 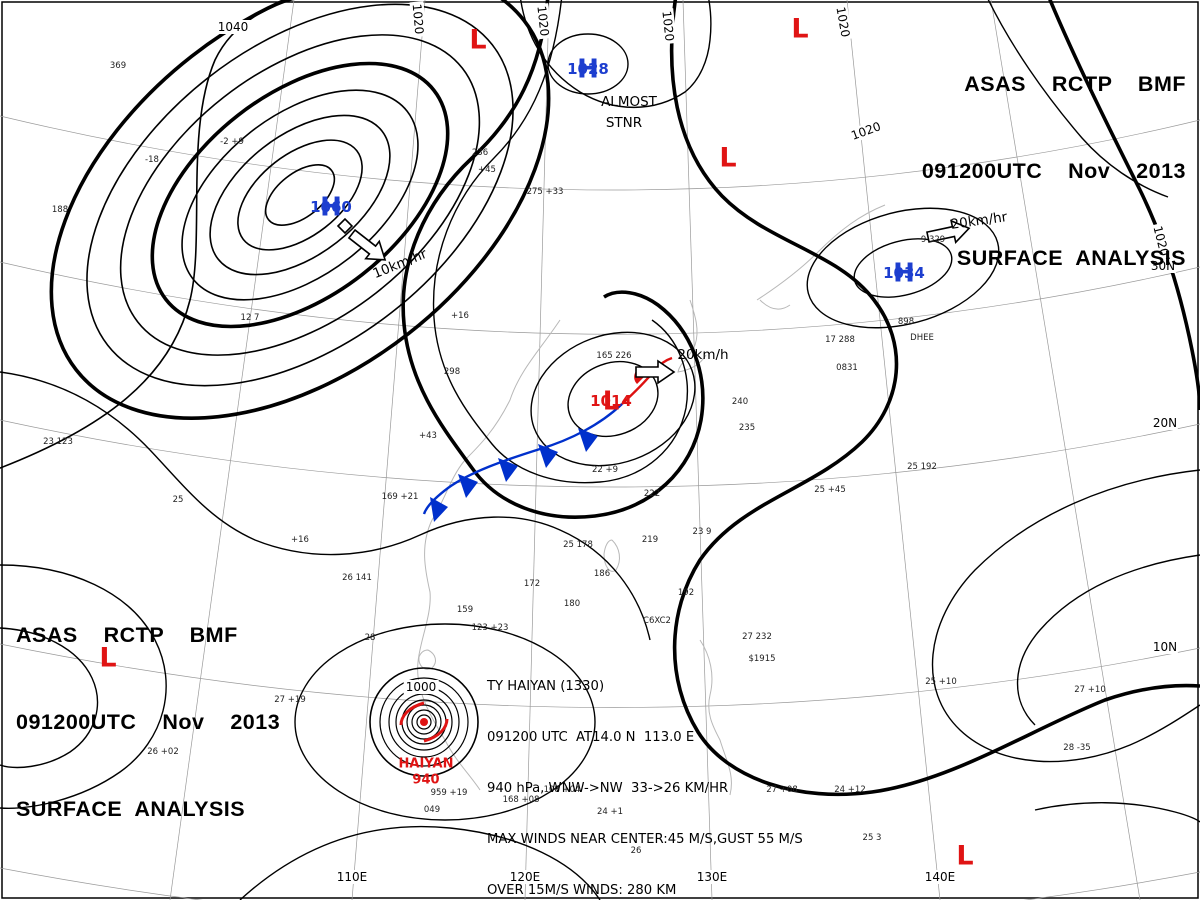 I want to click on isobar-label: 1040, so click(x=233, y=27).